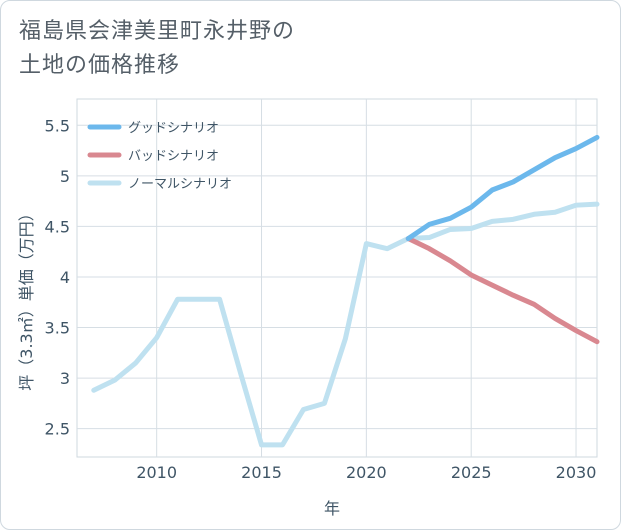  Describe the element at coordinates (173, 156) in the screenshot. I see `legend-label: バッドシナリオ` at that location.